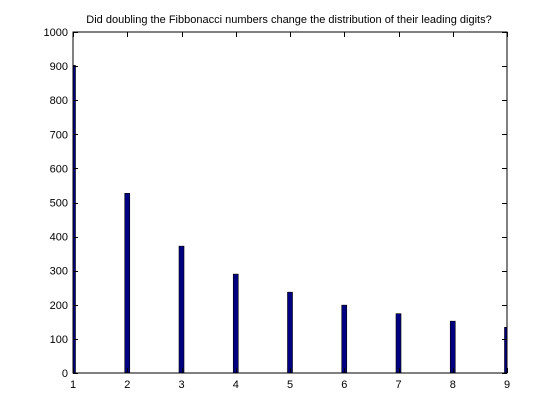  Describe the element at coordinates (453, 385) in the screenshot. I see `x-tick-label-8: 8` at that location.